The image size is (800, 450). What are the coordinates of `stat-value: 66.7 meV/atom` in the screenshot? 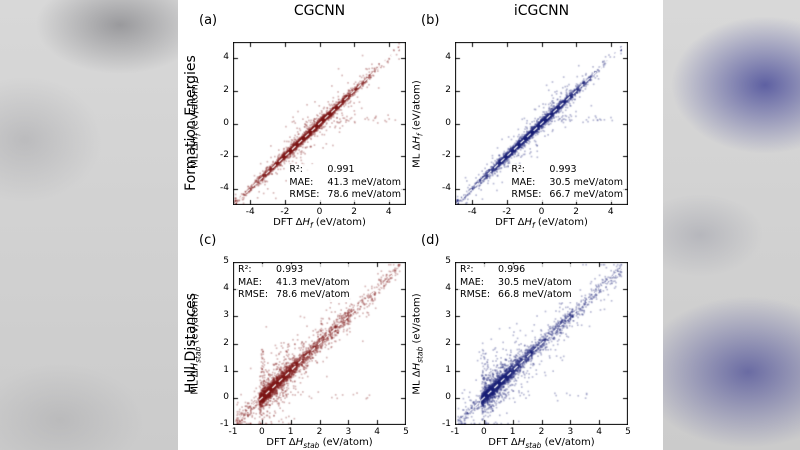 It's located at (586, 195).